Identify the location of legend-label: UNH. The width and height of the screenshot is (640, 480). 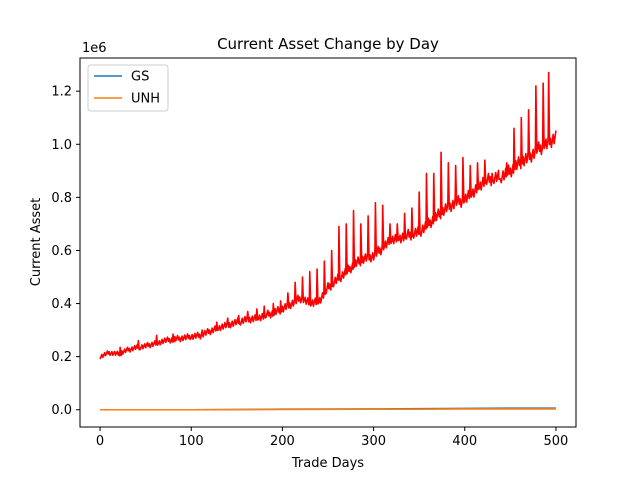
(145, 99).